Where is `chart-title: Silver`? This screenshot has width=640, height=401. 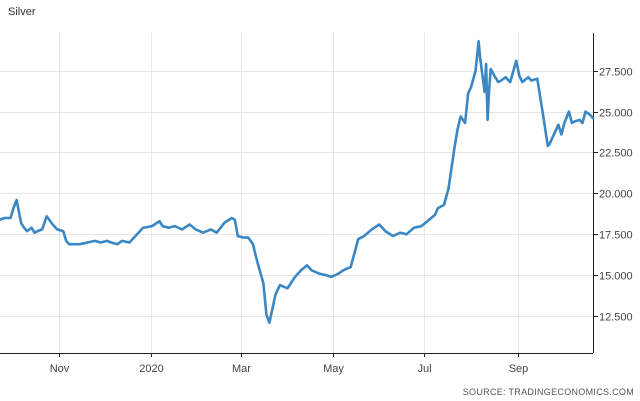
chart-title: Silver is located at coordinates (22, 12).